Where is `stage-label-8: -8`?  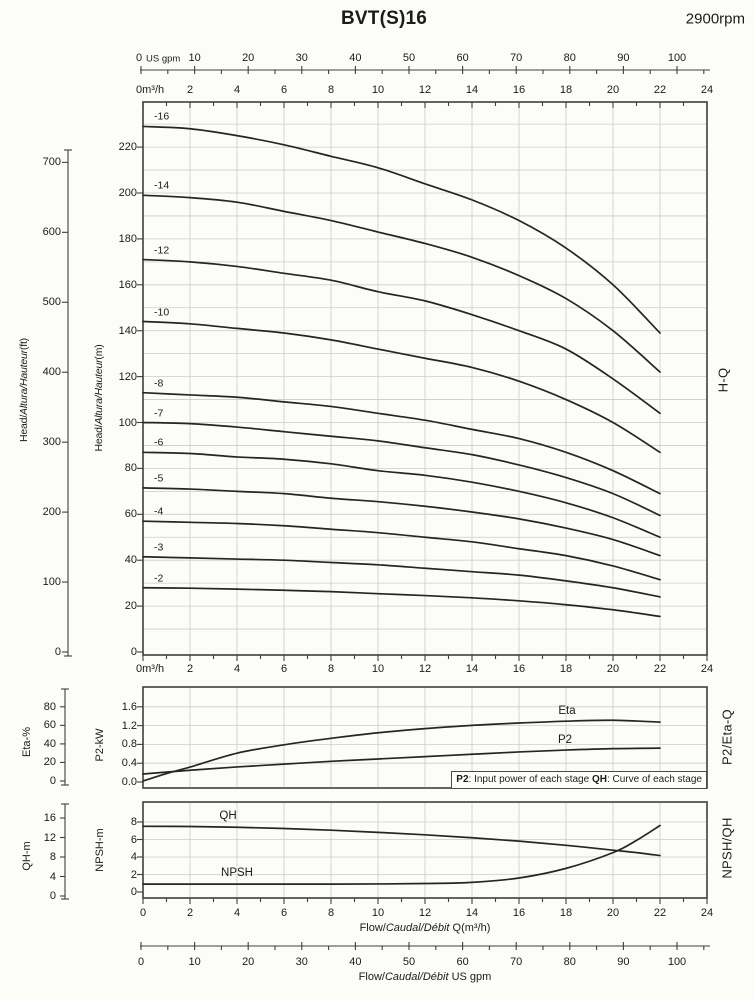 stage-label-8: -8 is located at coordinates (159, 383).